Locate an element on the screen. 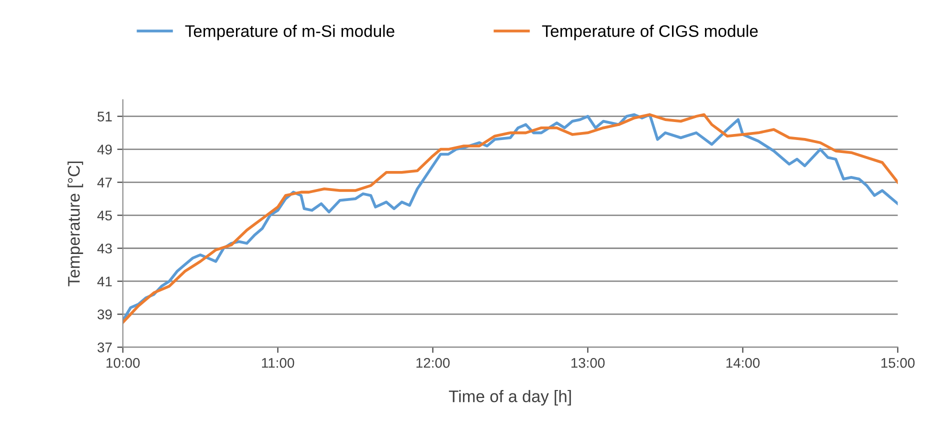 The height and width of the screenshot is (434, 945). y-tick-label: 47 is located at coordinates (104, 183).